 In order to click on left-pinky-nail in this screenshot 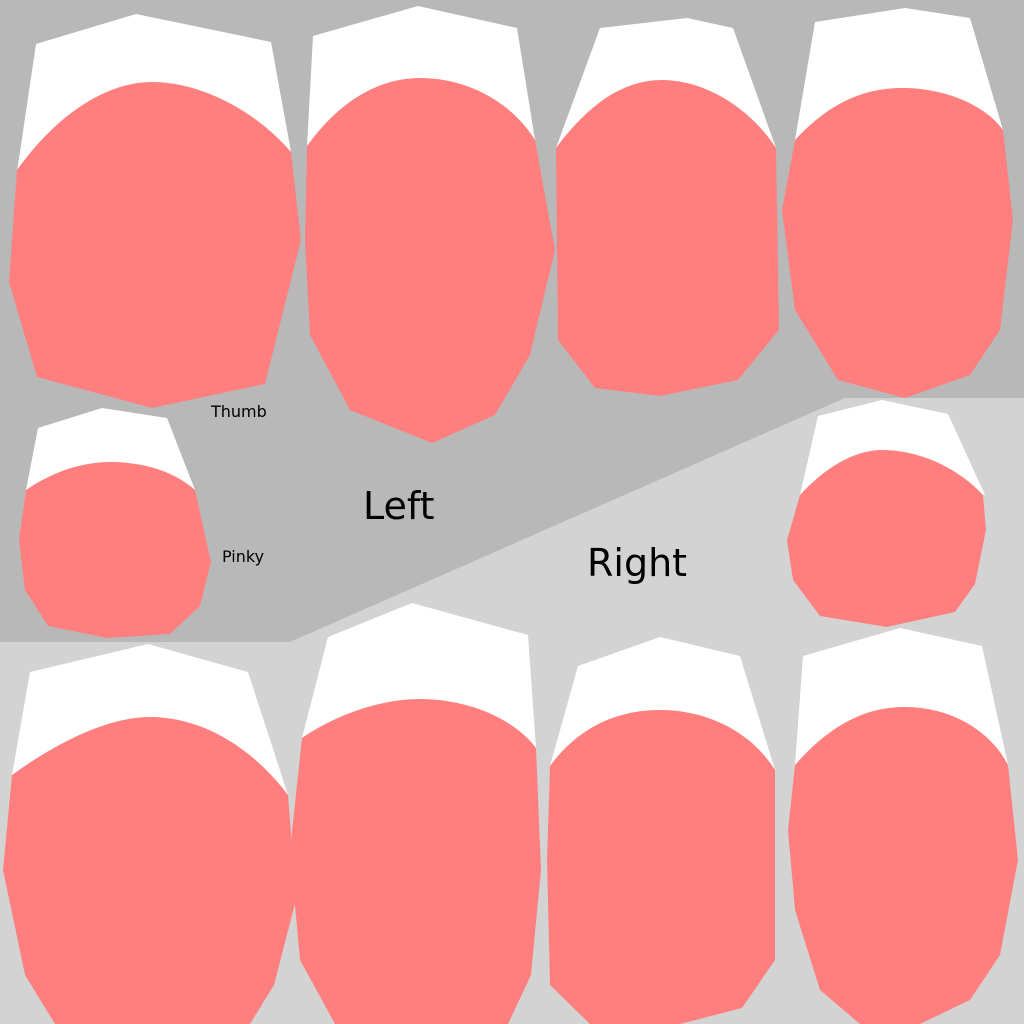, I will do `click(115, 523)`.